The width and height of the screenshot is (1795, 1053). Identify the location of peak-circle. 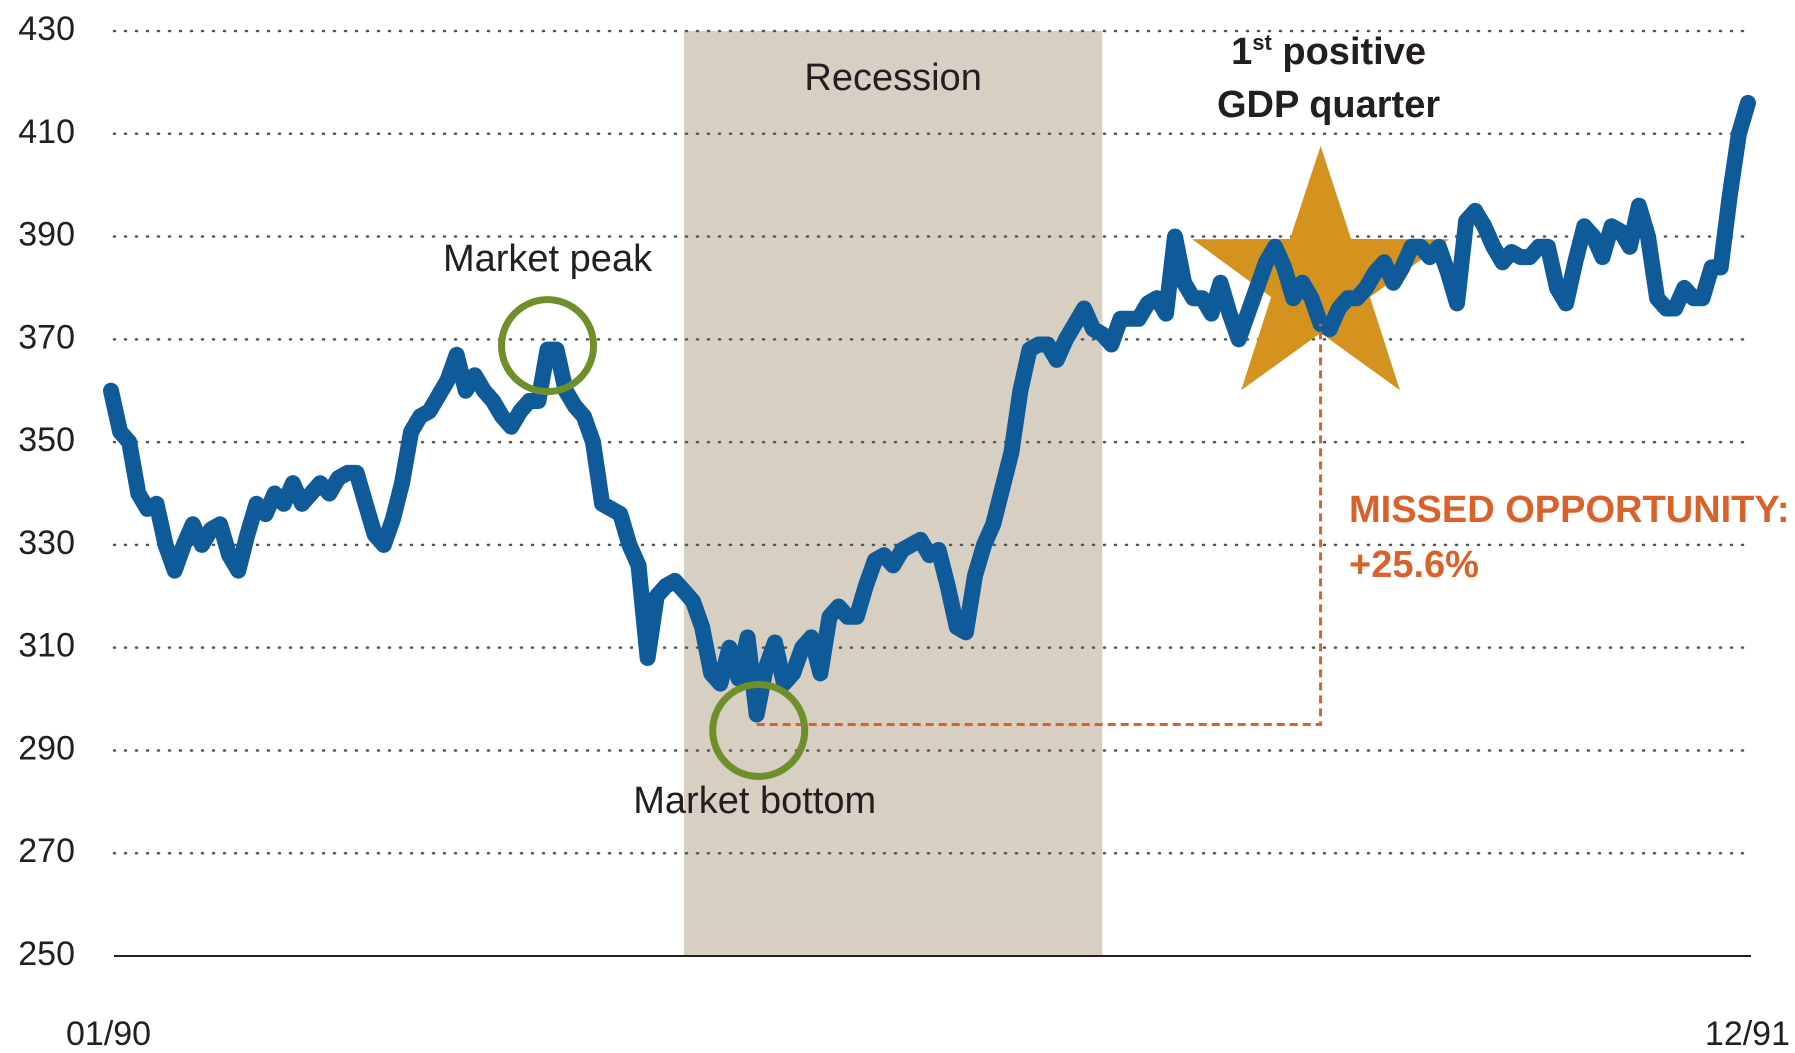
(548, 346).